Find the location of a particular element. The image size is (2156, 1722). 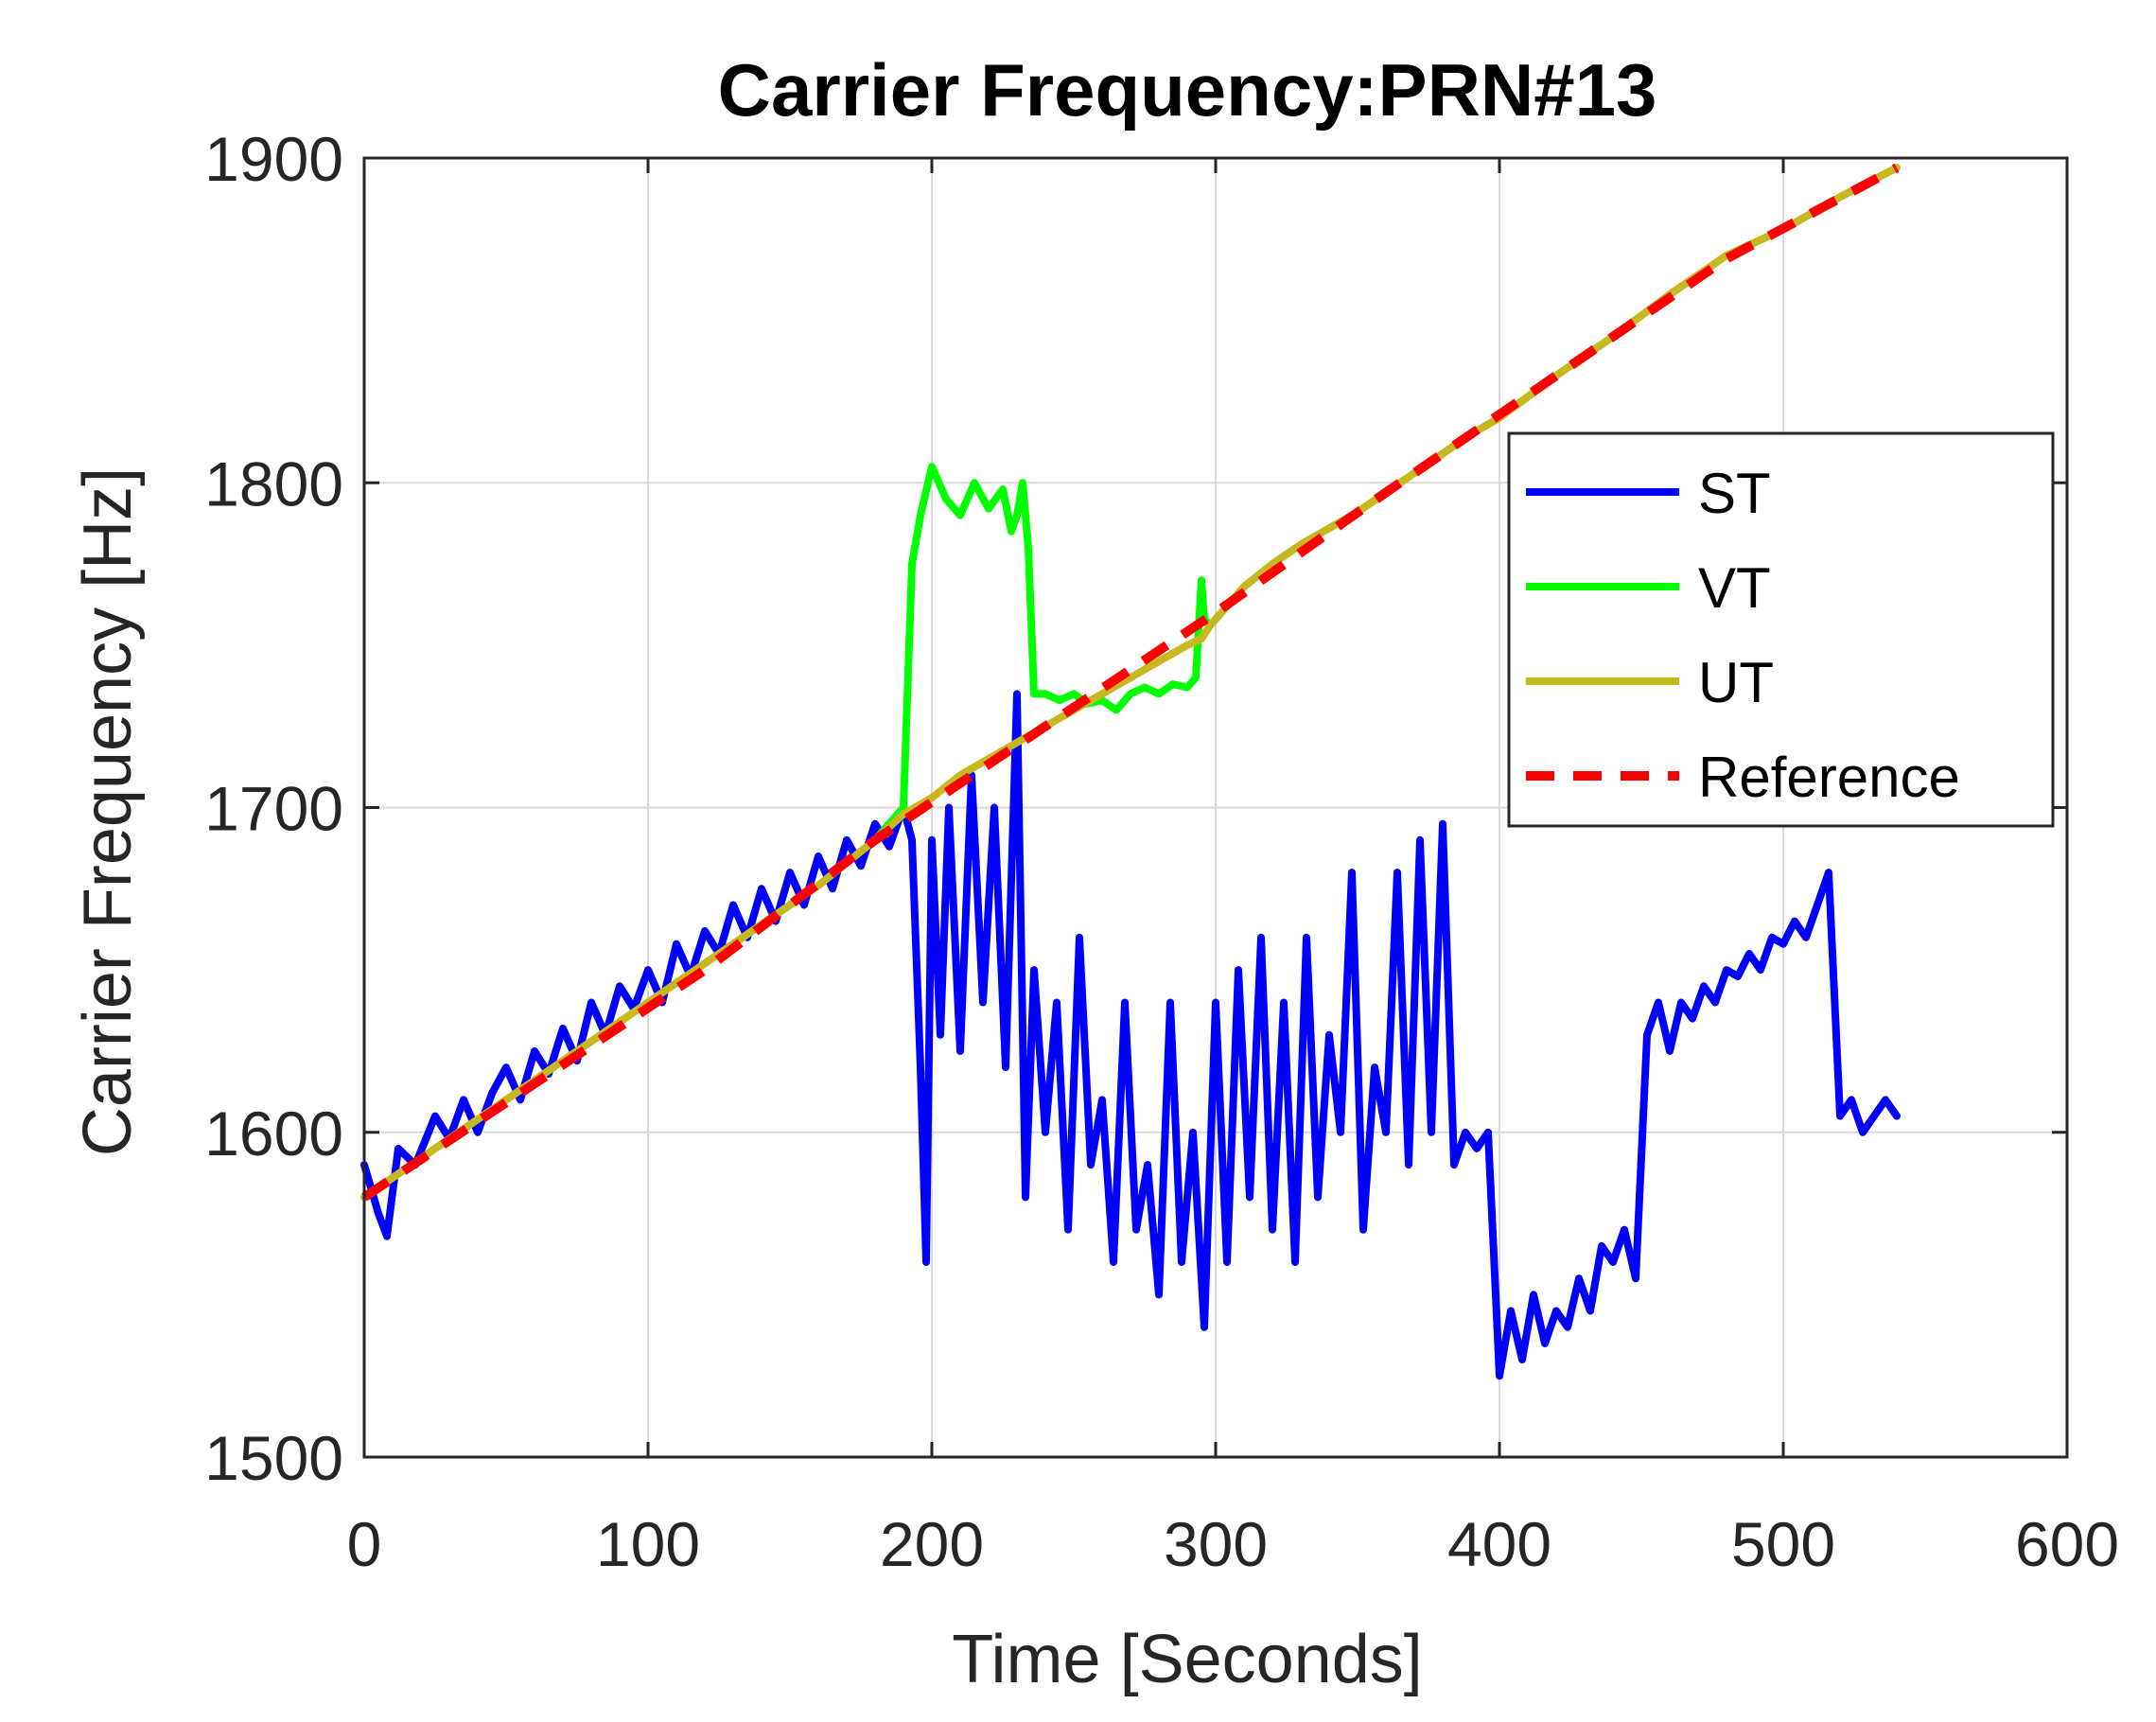

x-axis-label: Time [Seconds] is located at coordinates (1187, 1659).